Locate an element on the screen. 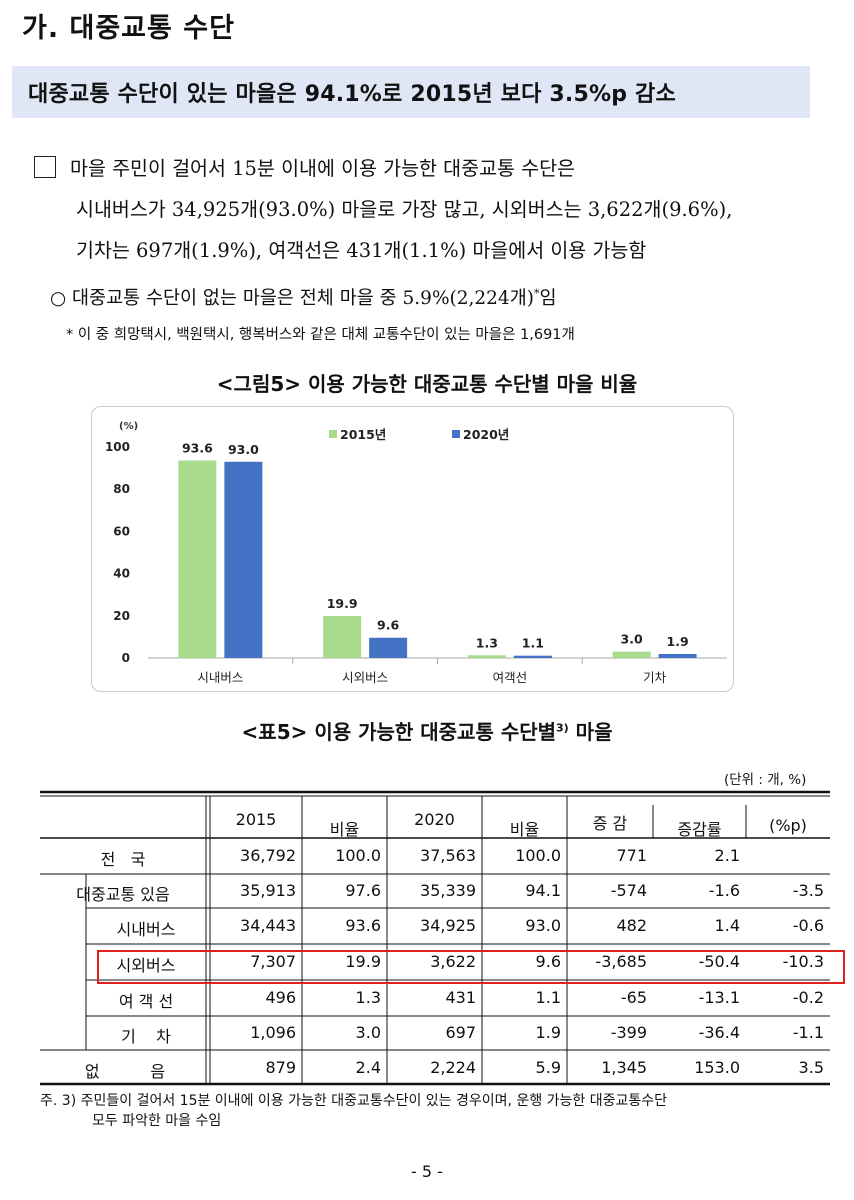 The height and width of the screenshot is (1200, 854). x-tick-label: 시외버스 is located at coordinates (365, 677).